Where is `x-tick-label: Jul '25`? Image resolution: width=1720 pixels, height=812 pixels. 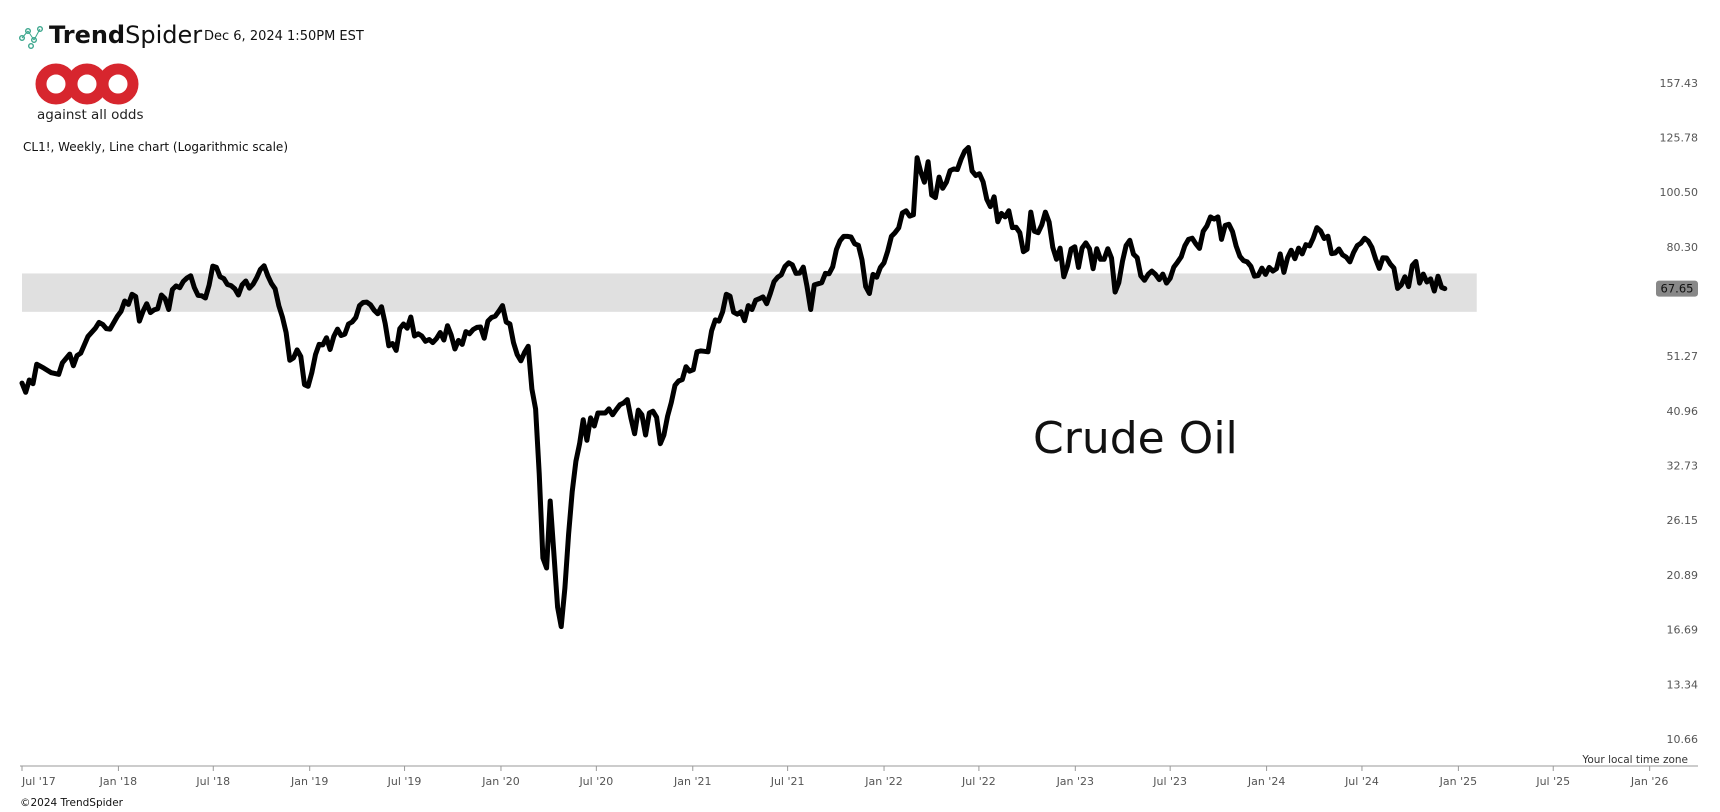 x-tick-label: Jul '25 is located at coordinates (1552, 781).